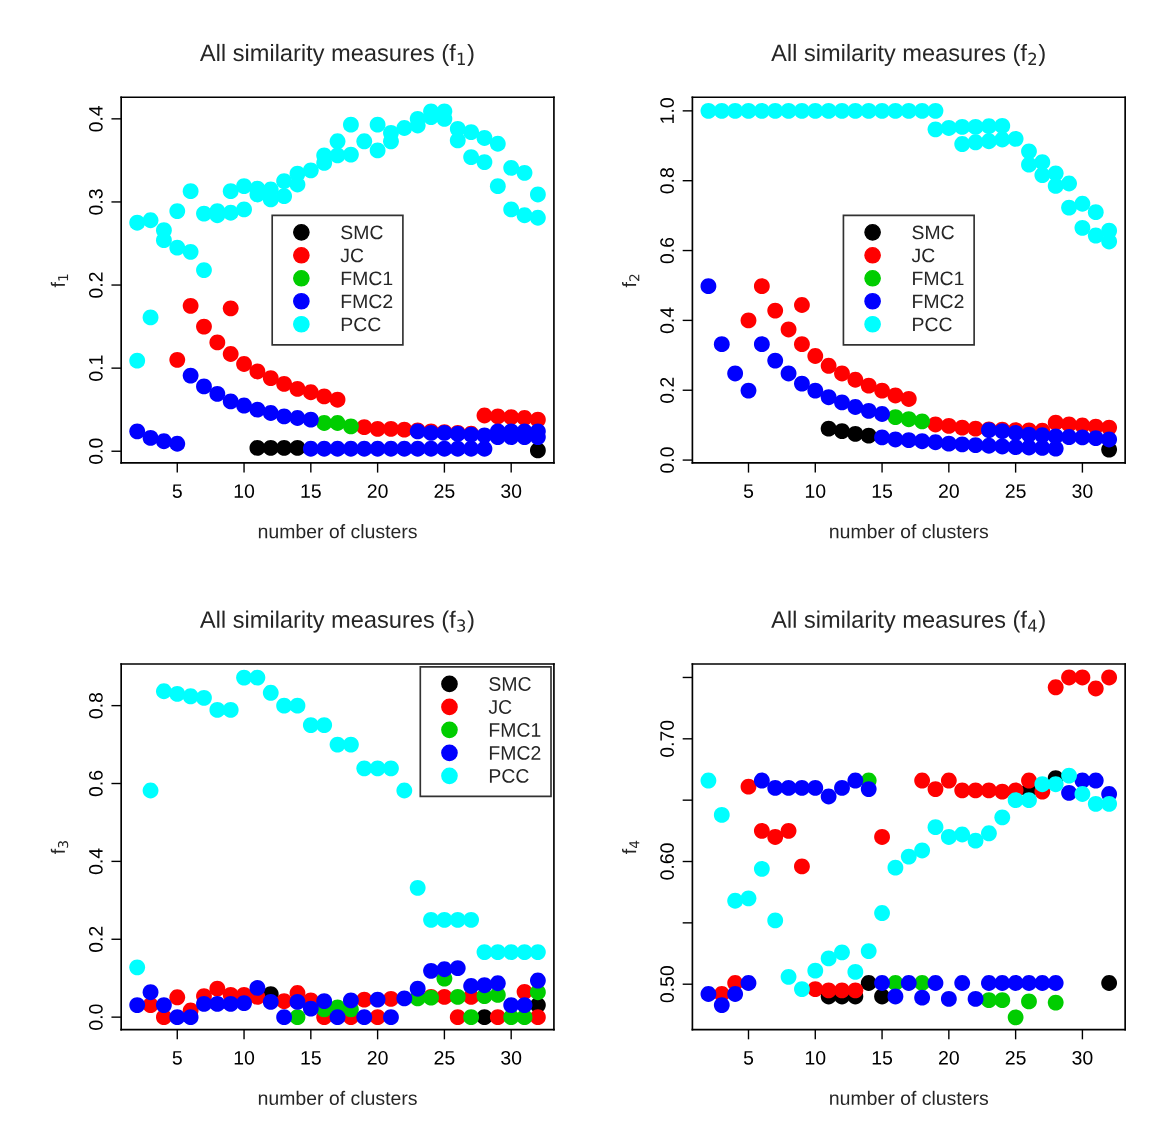 This screenshot has width=1154, height=1144. I want to click on chart-title: All similarity measures (f$_{2}$), so click(908, 54).